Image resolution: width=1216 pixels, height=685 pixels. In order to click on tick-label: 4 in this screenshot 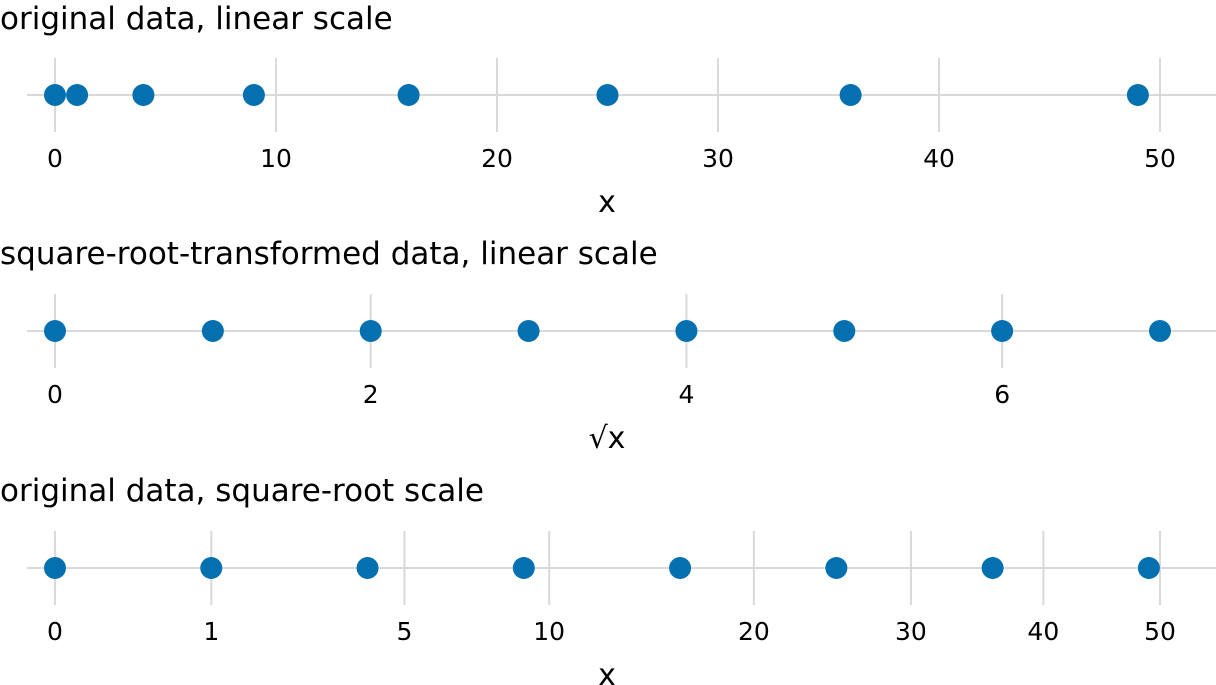, I will do `click(686, 394)`.